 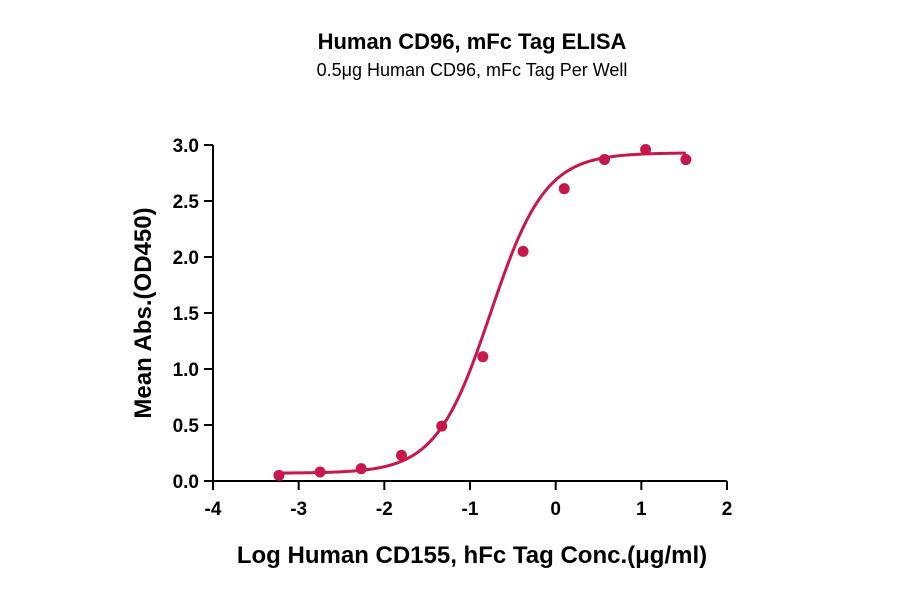 I want to click on x-tick-label: 0, so click(x=555, y=509).